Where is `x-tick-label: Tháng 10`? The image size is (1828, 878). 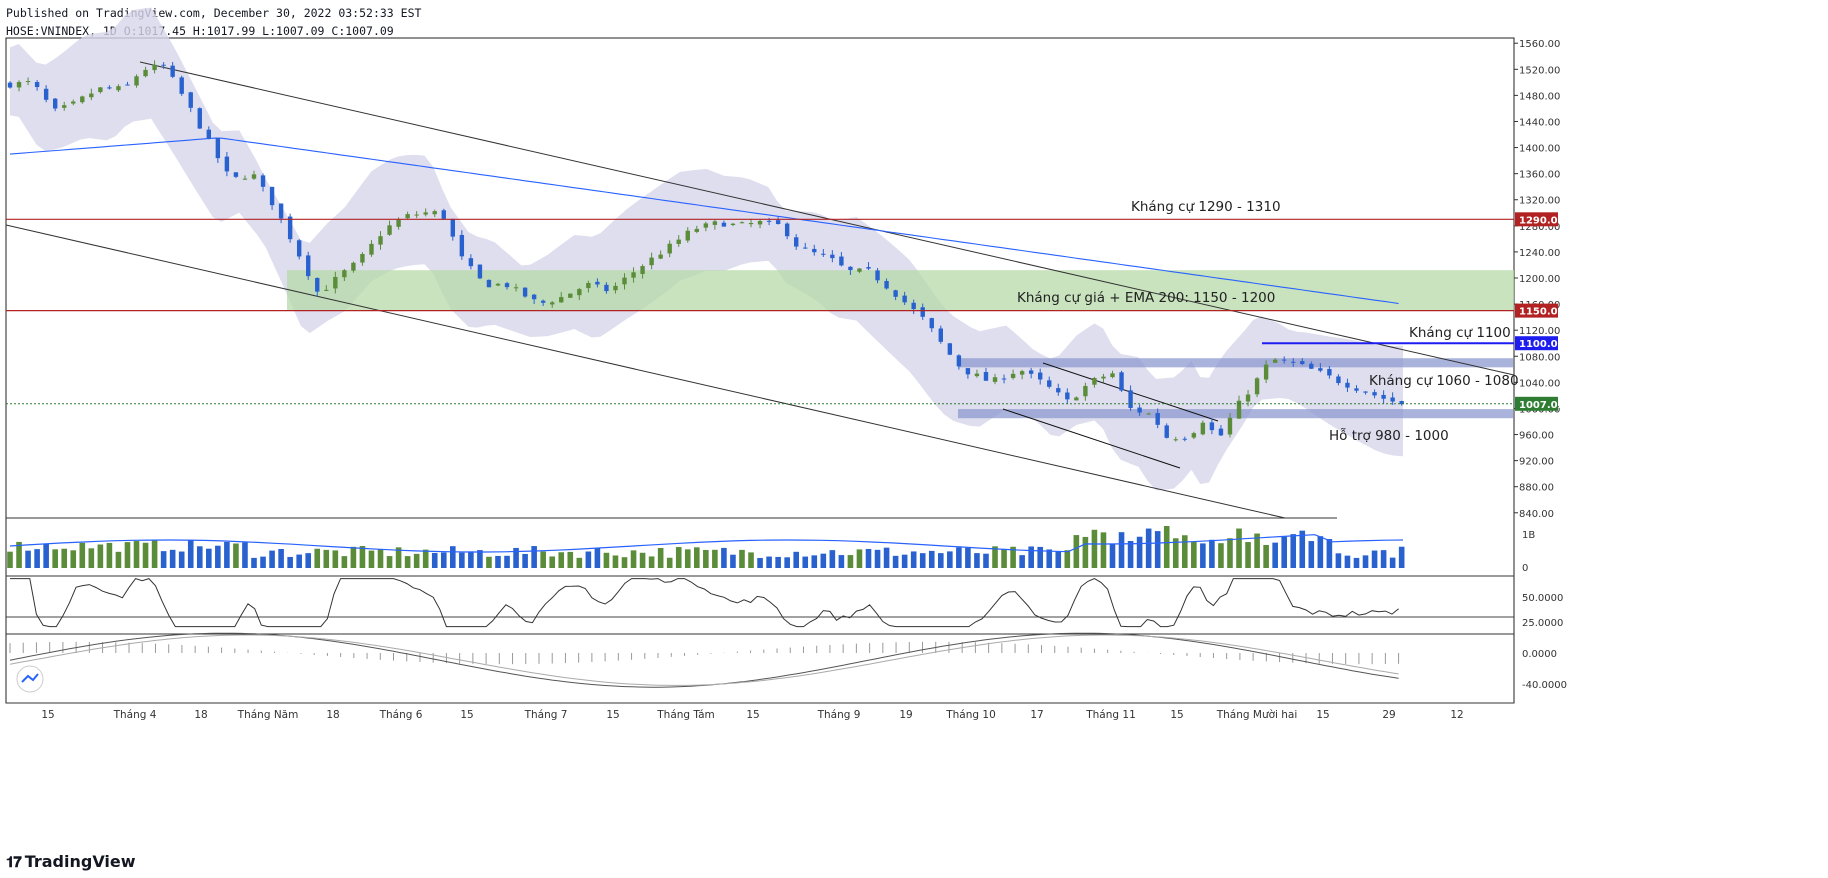 x-tick-label: Tháng 10 is located at coordinates (970, 715).